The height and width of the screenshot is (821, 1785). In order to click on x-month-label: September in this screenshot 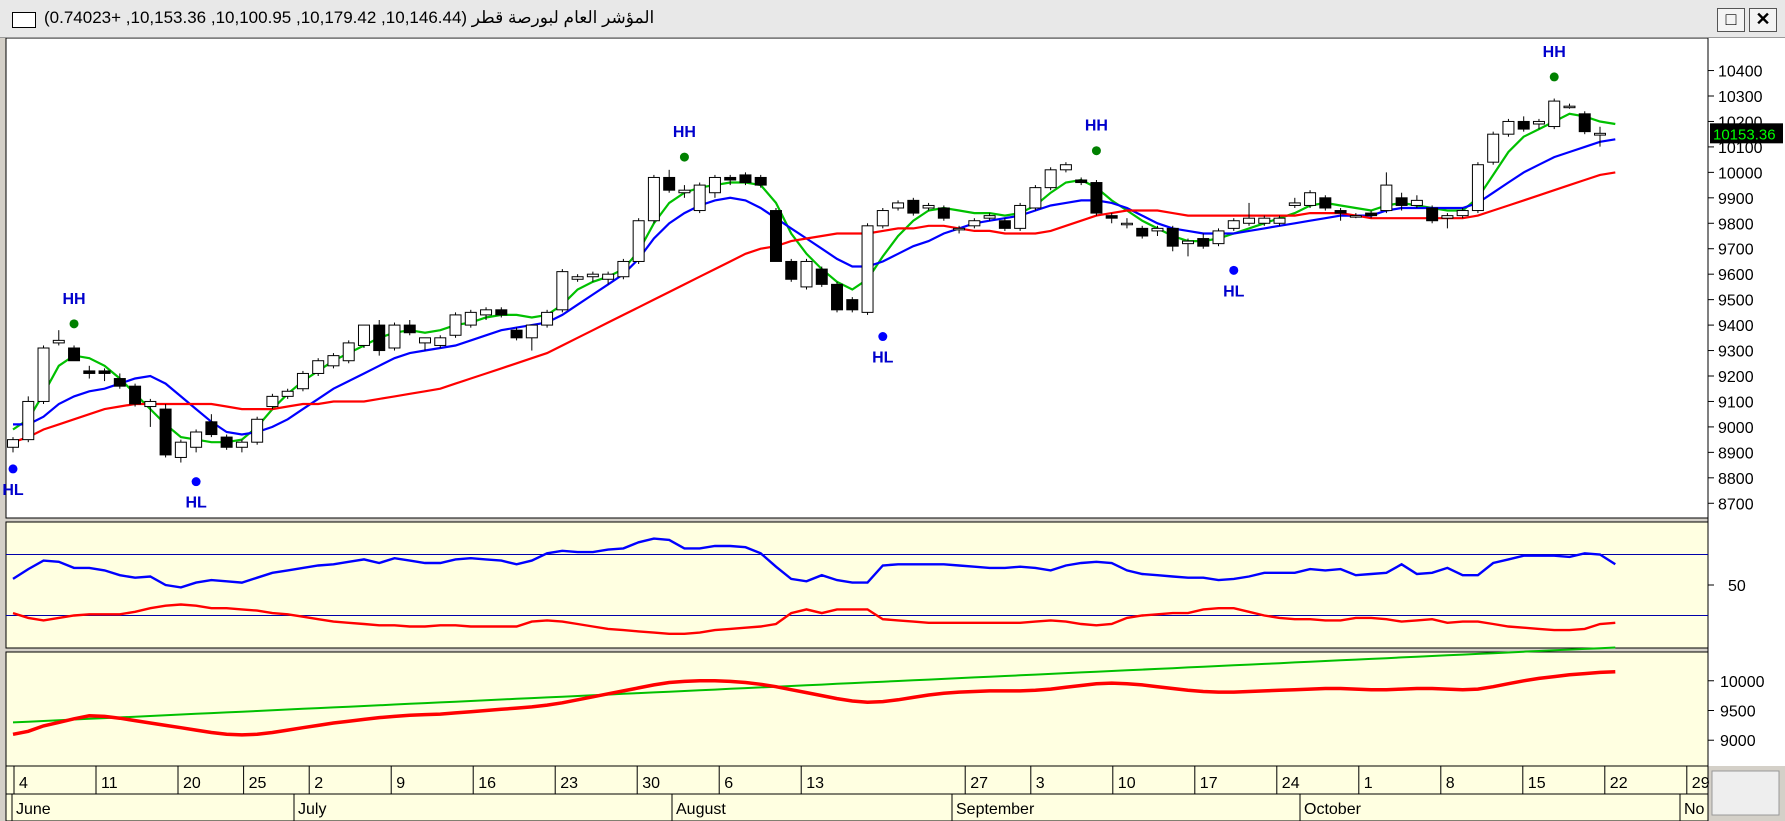, I will do `click(995, 809)`.